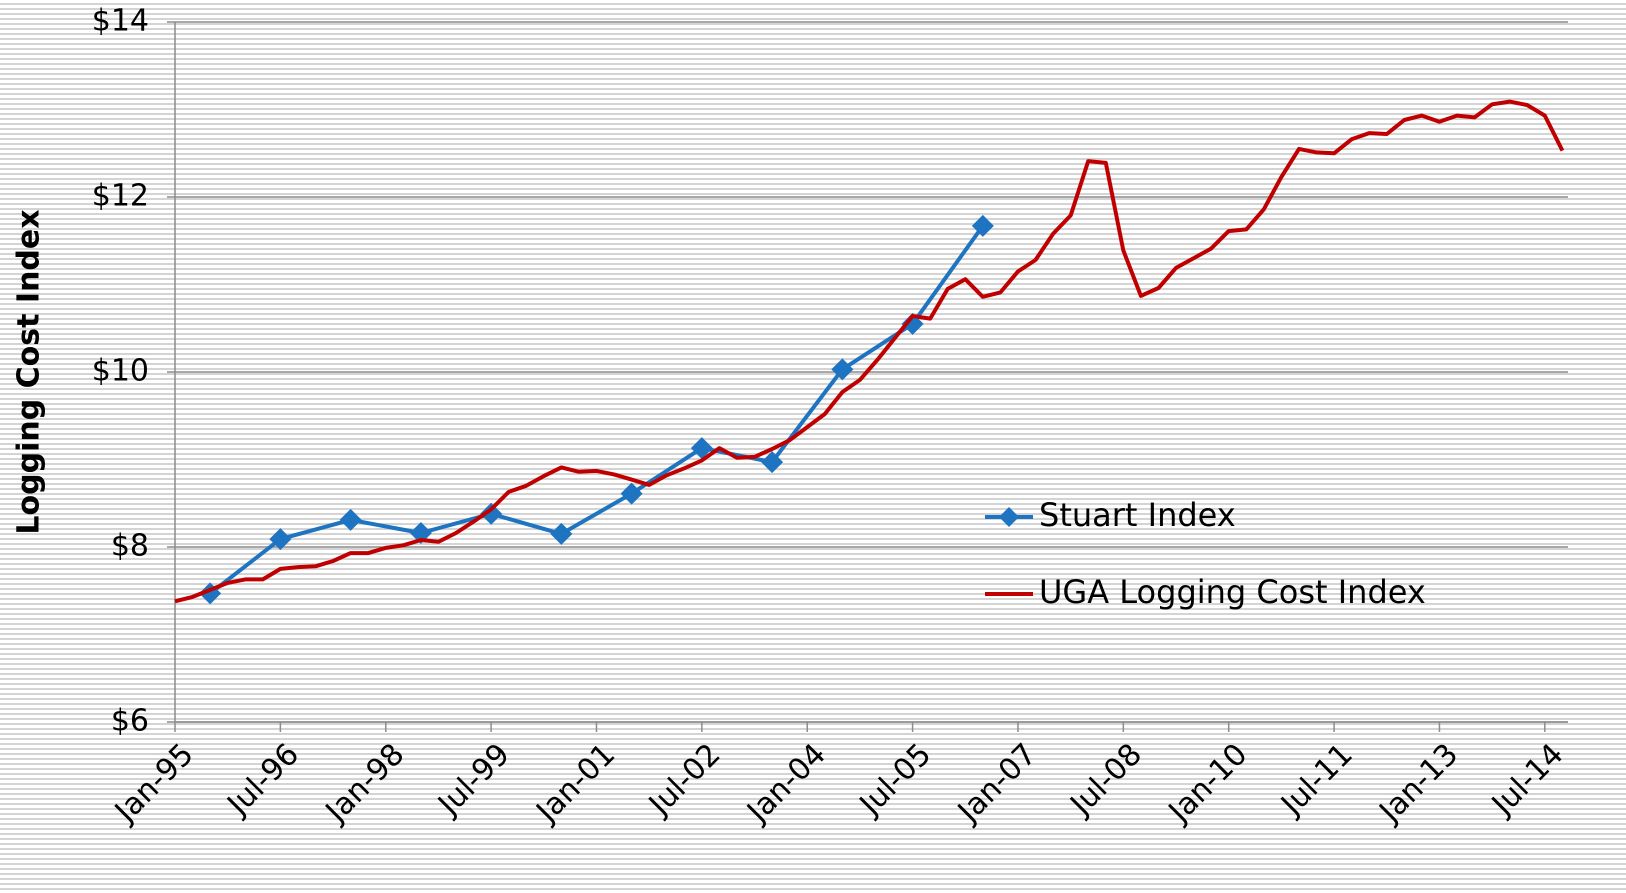  Describe the element at coordinates (1137, 515) in the screenshot. I see `legend-label: Stuart Index` at that location.